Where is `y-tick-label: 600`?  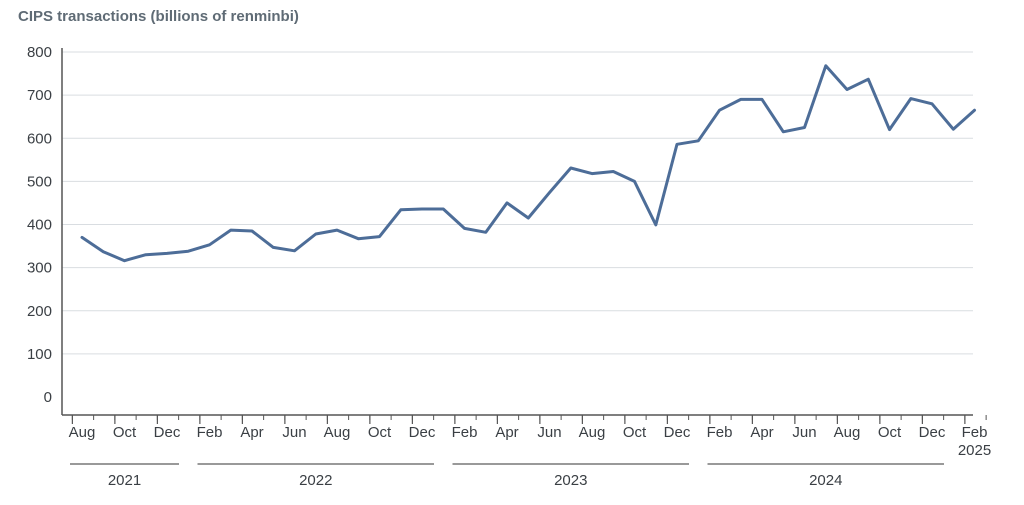
y-tick-label: 600 is located at coordinates (39, 138).